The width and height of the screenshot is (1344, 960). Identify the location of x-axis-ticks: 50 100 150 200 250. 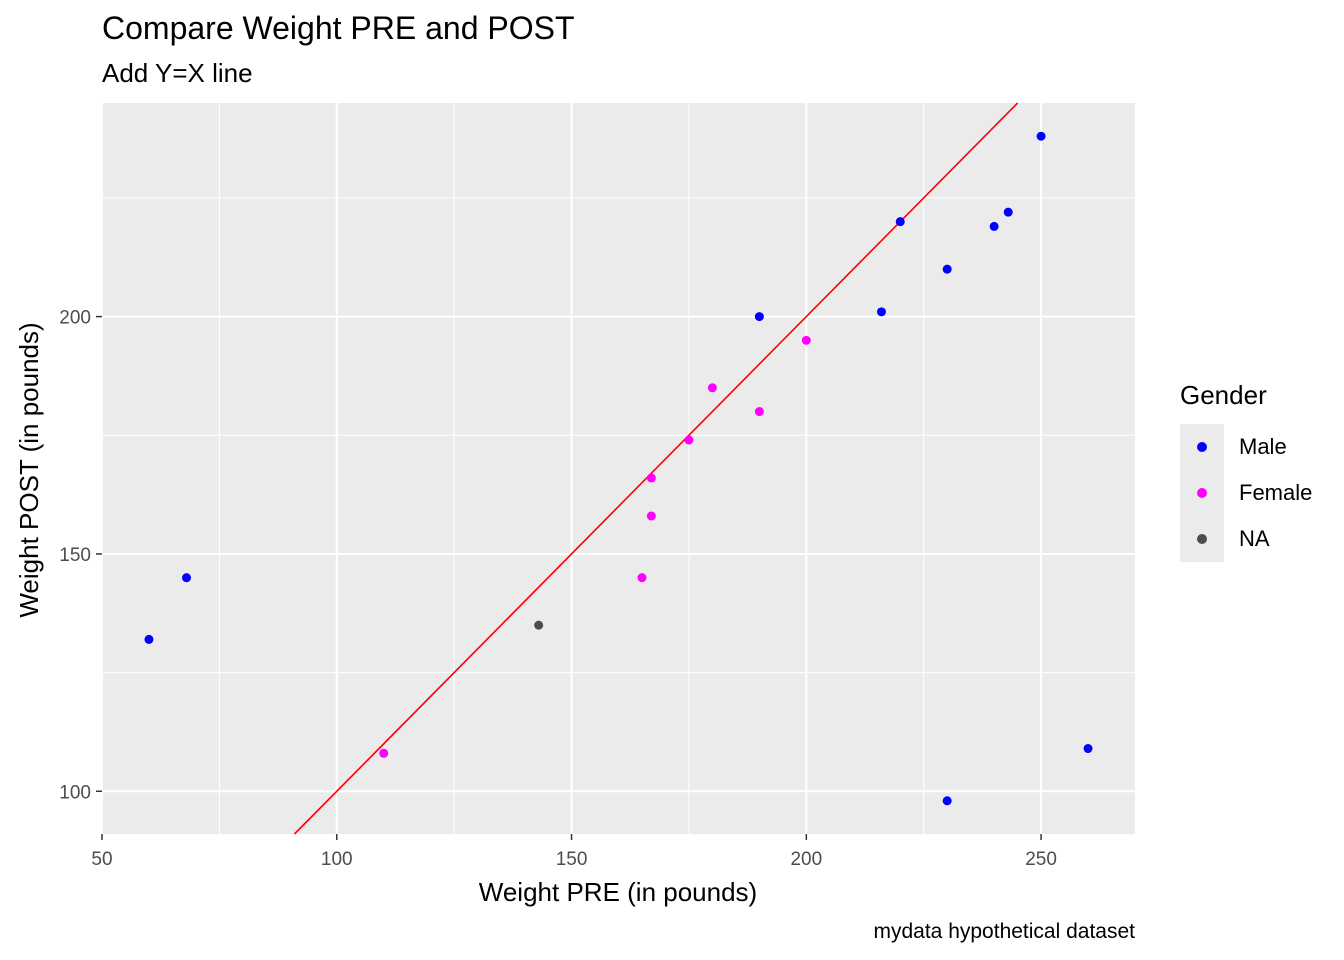
(574, 852).